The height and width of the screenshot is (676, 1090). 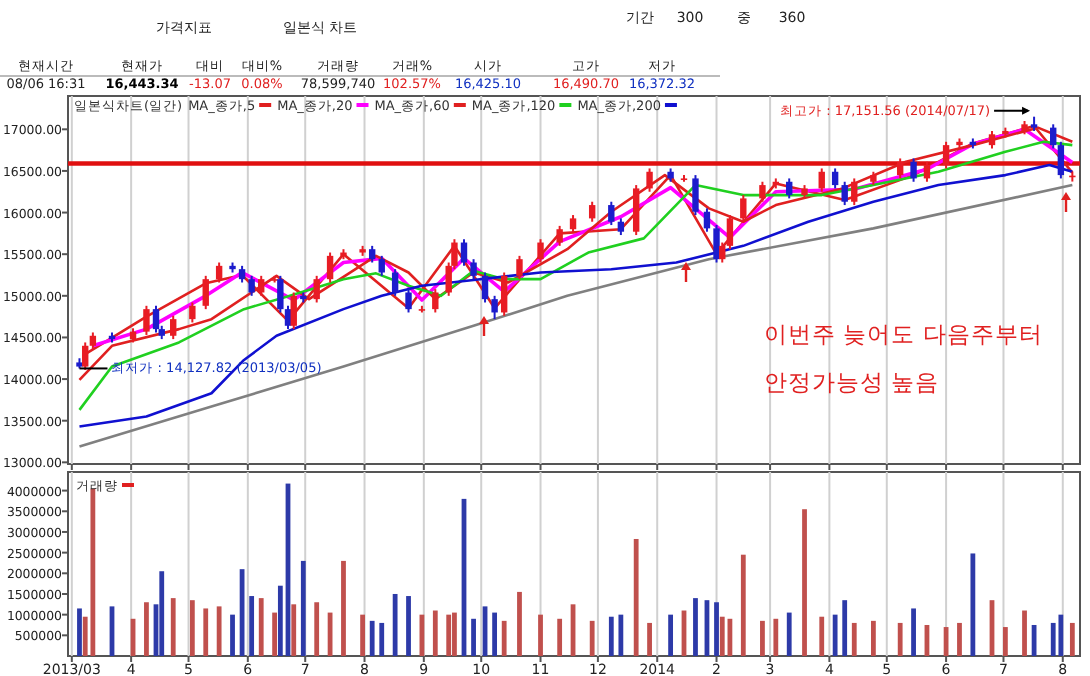 I want to click on annotation: 안정가능성 높음, so click(x=852, y=382).